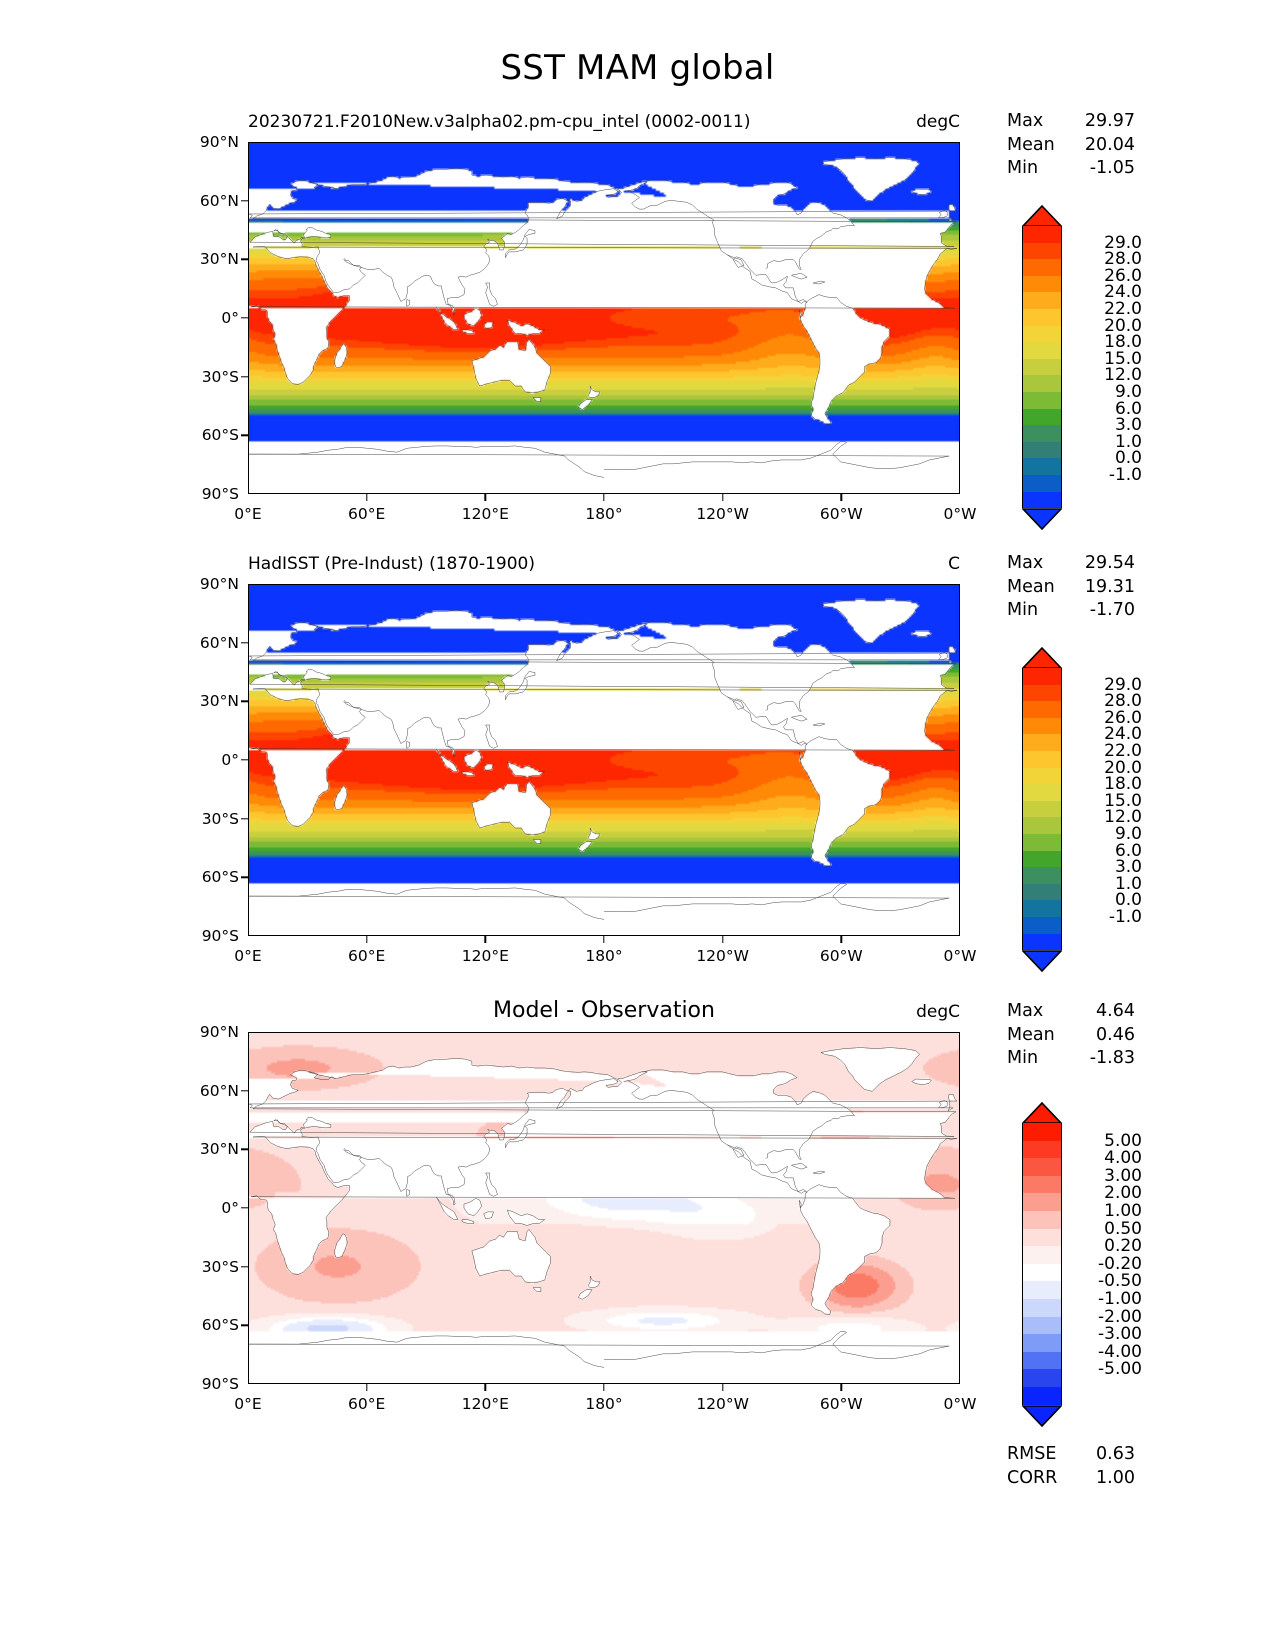 This screenshot has height=1650, width=1275. Describe the element at coordinates (1025, 121) in the screenshot. I see `stat-label-max: Max` at that location.